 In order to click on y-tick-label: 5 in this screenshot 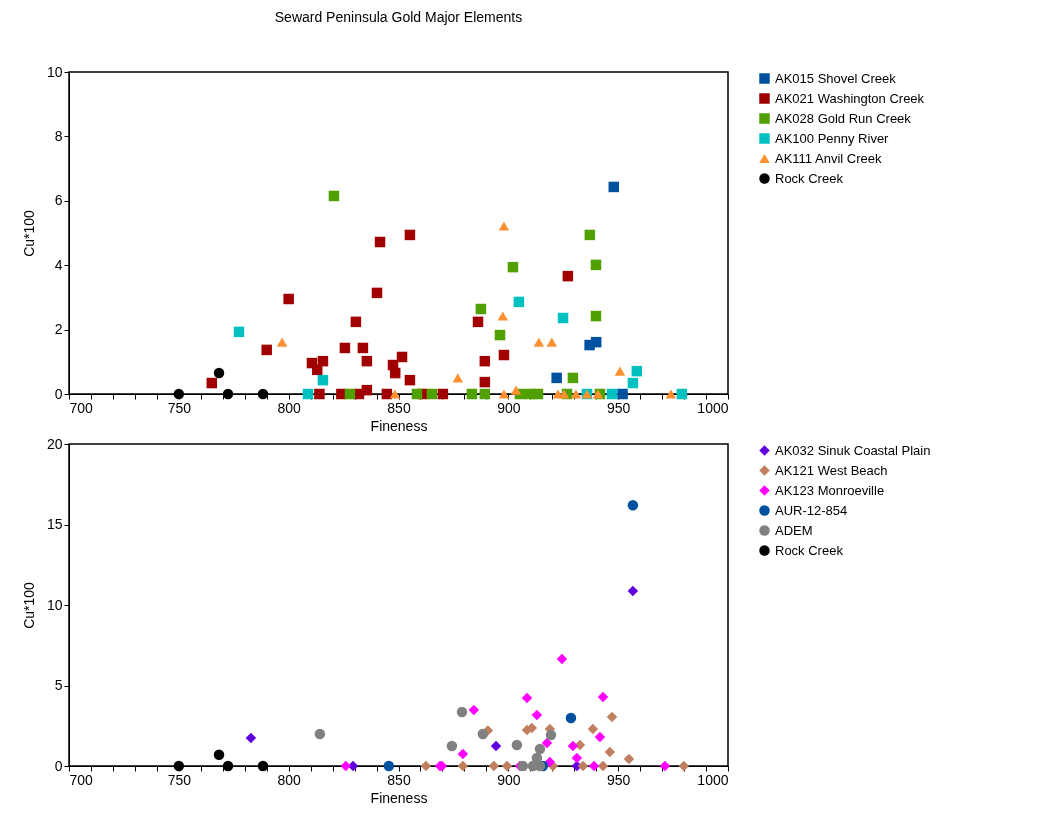, I will do `click(58, 685)`.